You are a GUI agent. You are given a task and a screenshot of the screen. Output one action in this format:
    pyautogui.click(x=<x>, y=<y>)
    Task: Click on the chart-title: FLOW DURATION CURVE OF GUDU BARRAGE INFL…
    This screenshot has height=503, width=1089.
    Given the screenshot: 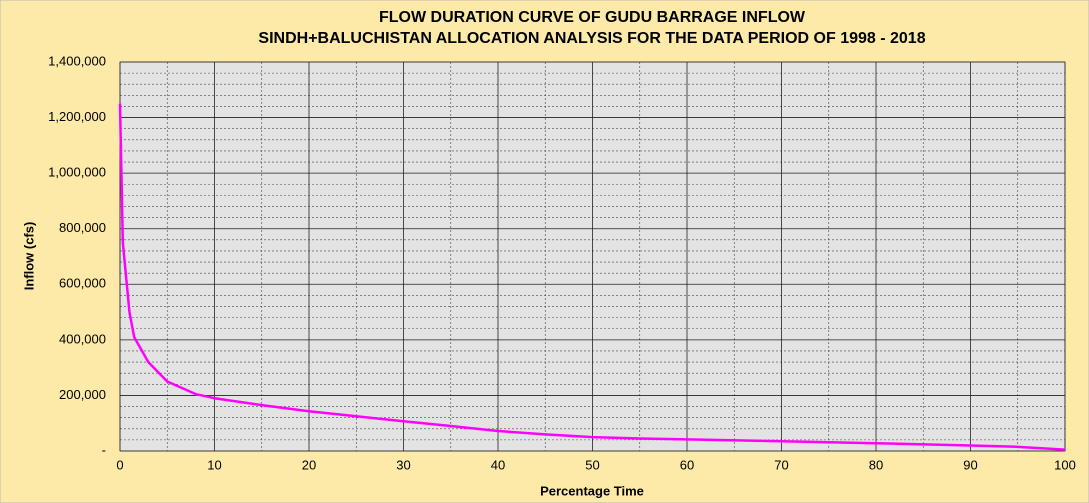 What is the action you would take?
    pyautogui.click(x=592, y=17)
    